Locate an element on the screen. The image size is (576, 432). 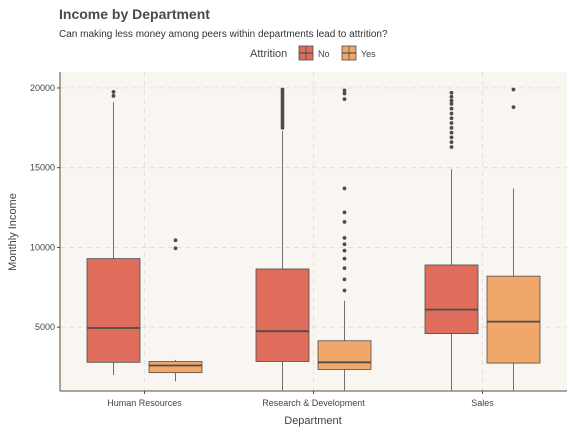
legend-item-no: No is located at coordinates (314, 53).